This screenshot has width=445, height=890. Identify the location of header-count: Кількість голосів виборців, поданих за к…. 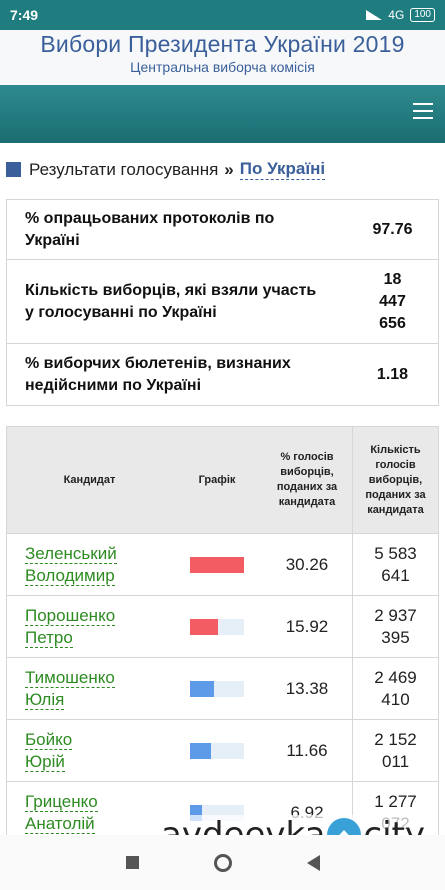
(395, 480).